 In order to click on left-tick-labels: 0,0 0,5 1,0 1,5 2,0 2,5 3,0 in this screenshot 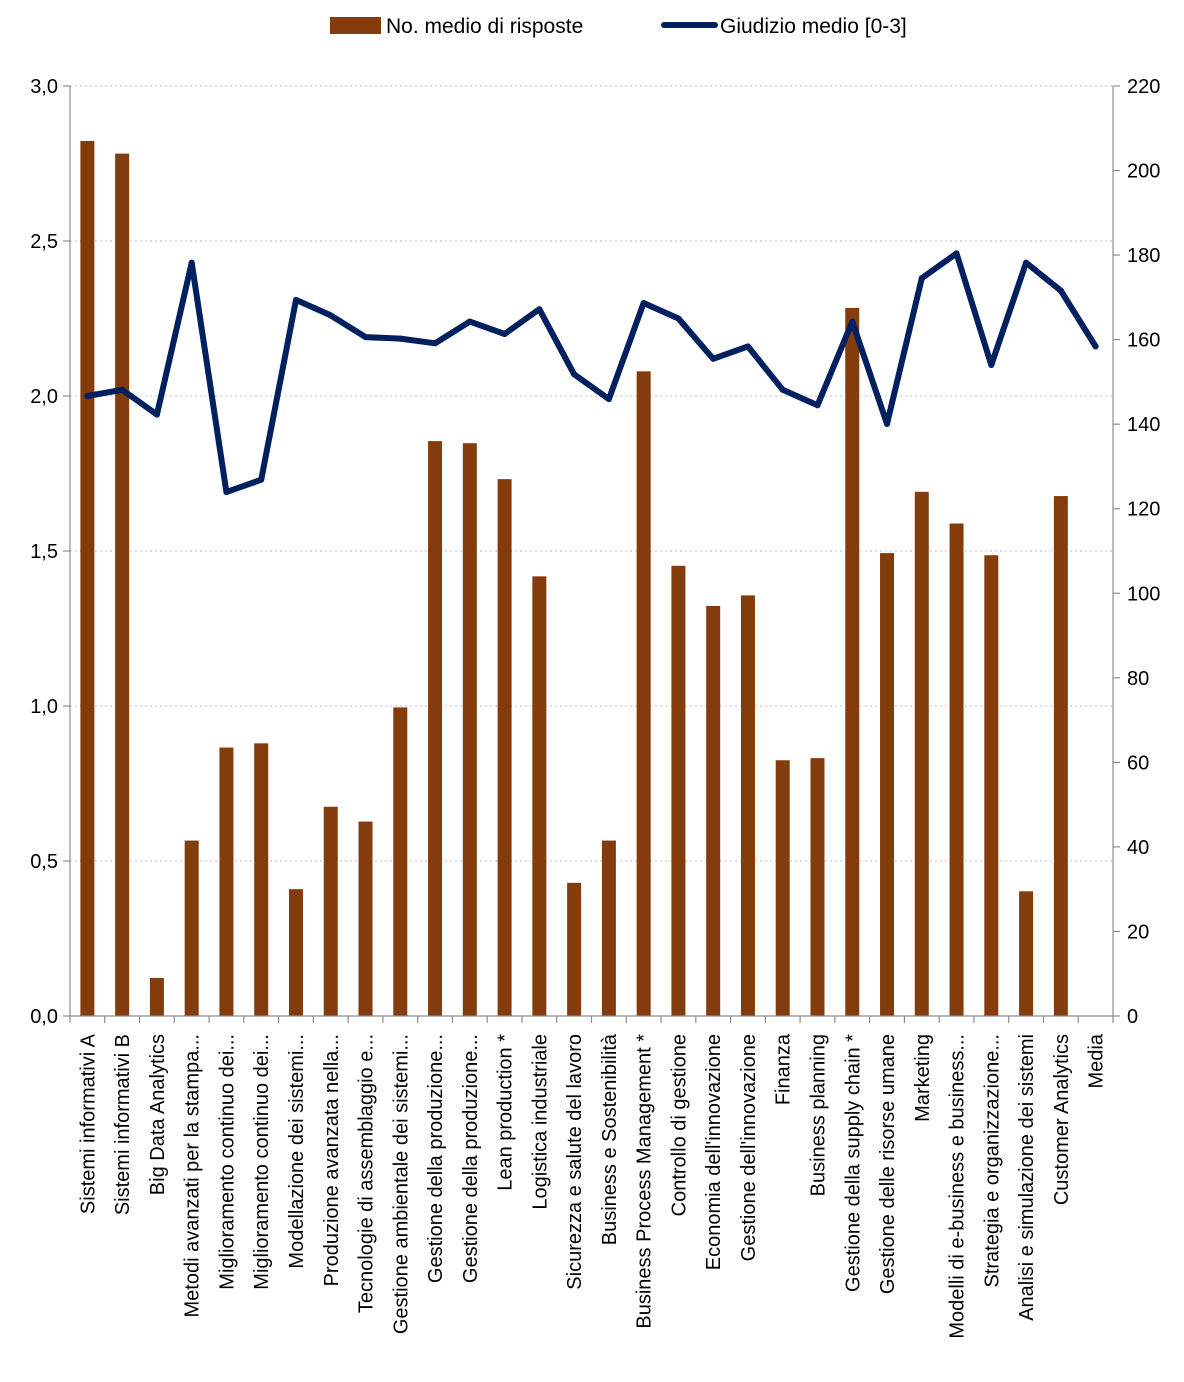, I will do `click(44, 552)`.